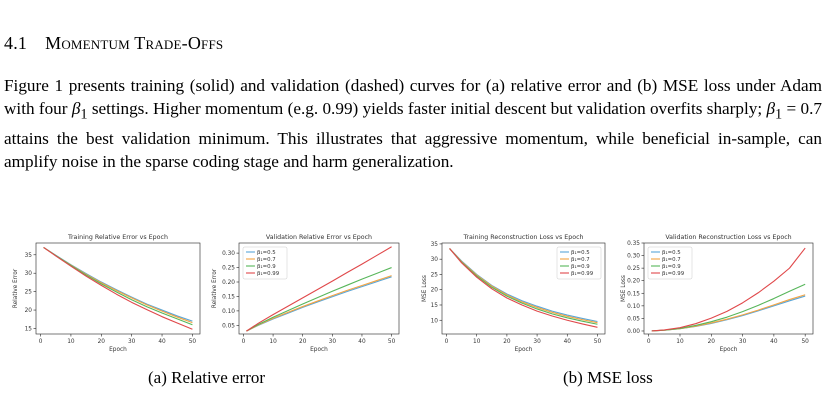  Describe the element at coordinates (319, 237) in the screenshot. I see `chart-title: Validation Relative Error vs Epoch` at that location.